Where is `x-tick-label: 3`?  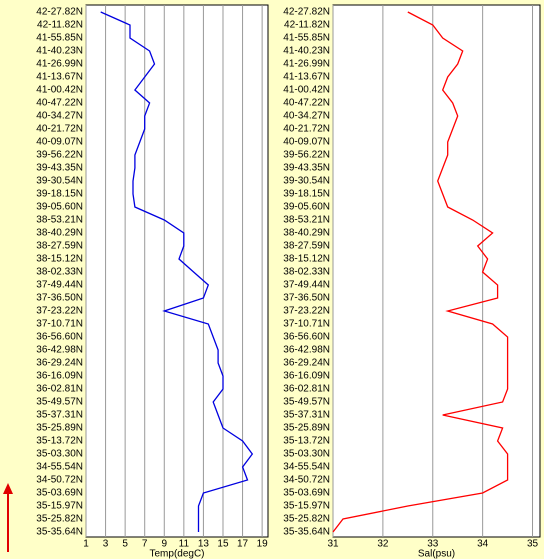 x-tick-label: 3 is located at coordinates (106, 544).